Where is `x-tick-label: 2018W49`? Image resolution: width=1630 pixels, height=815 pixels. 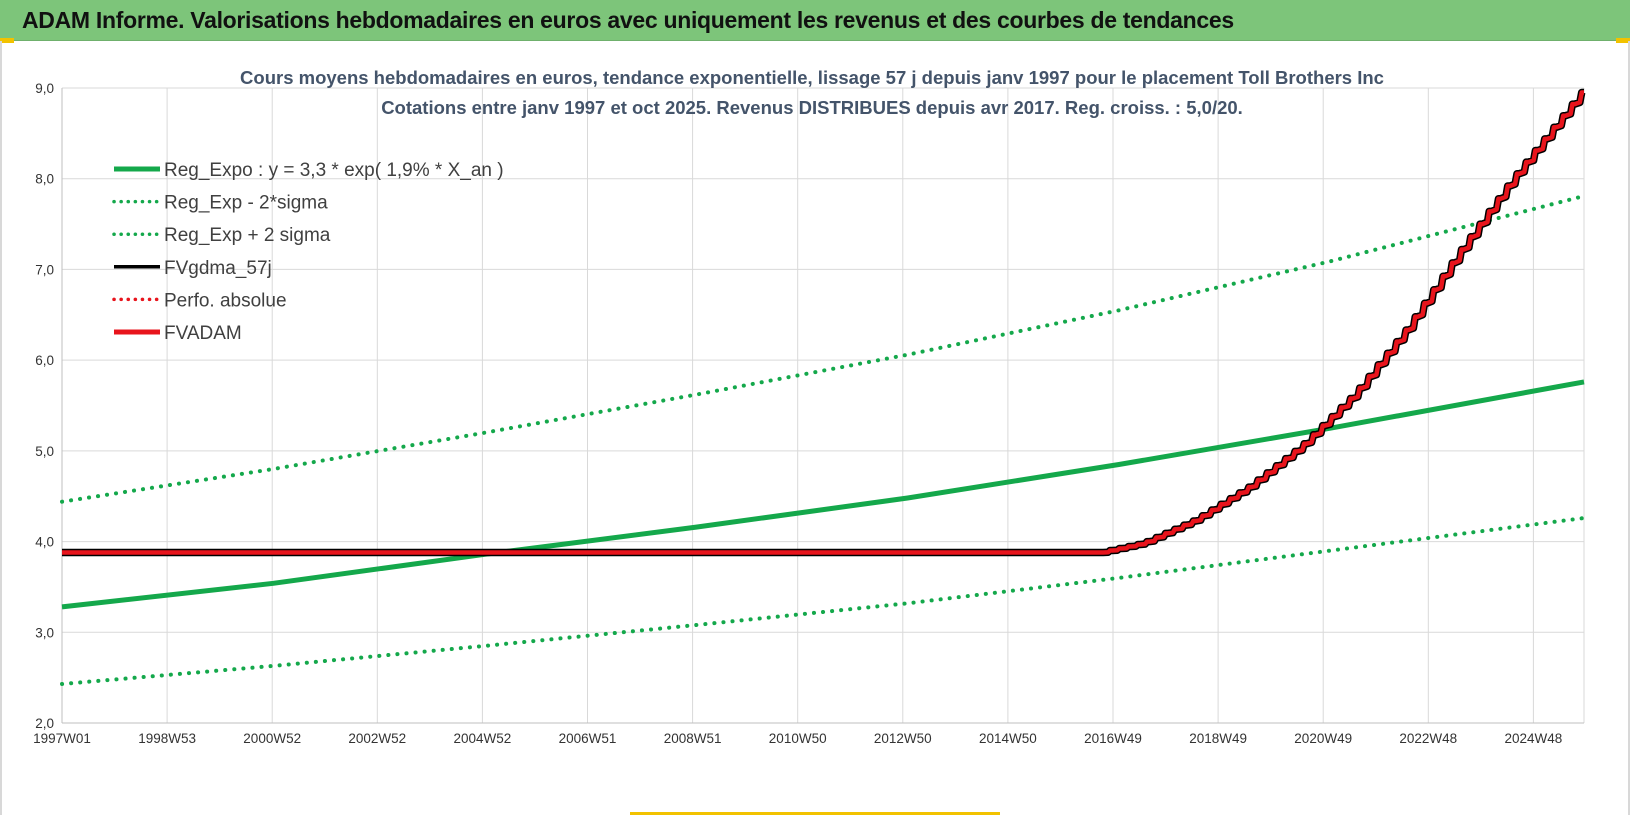
x-tick-label: 2018W49 is located at coordinates (1218, 738).